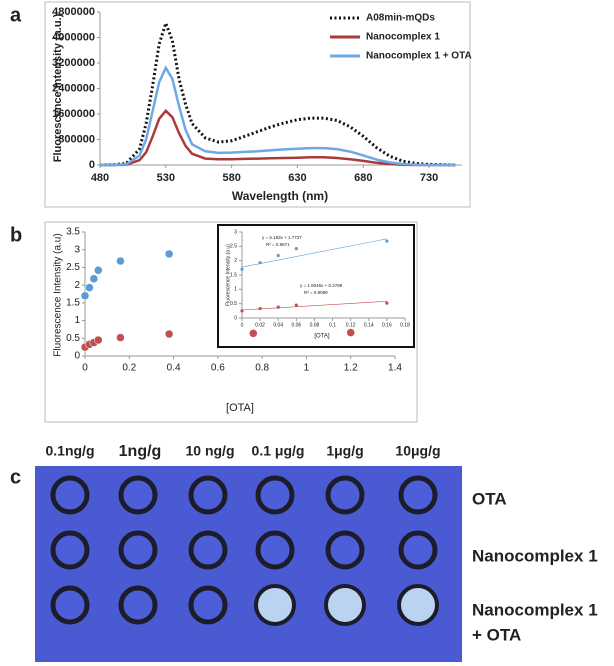 The height and width of the screenshot is (666, 614). I want to click on x-tick-label: 0.02, so click(260, 325).